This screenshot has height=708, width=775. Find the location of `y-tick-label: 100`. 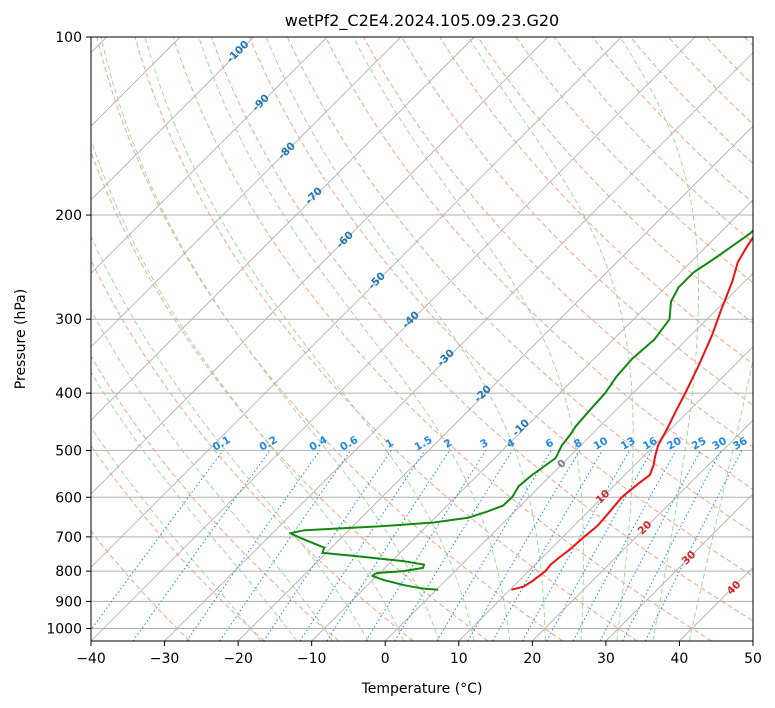

y-tick-label: 100 is located at coordinates (68, 38).